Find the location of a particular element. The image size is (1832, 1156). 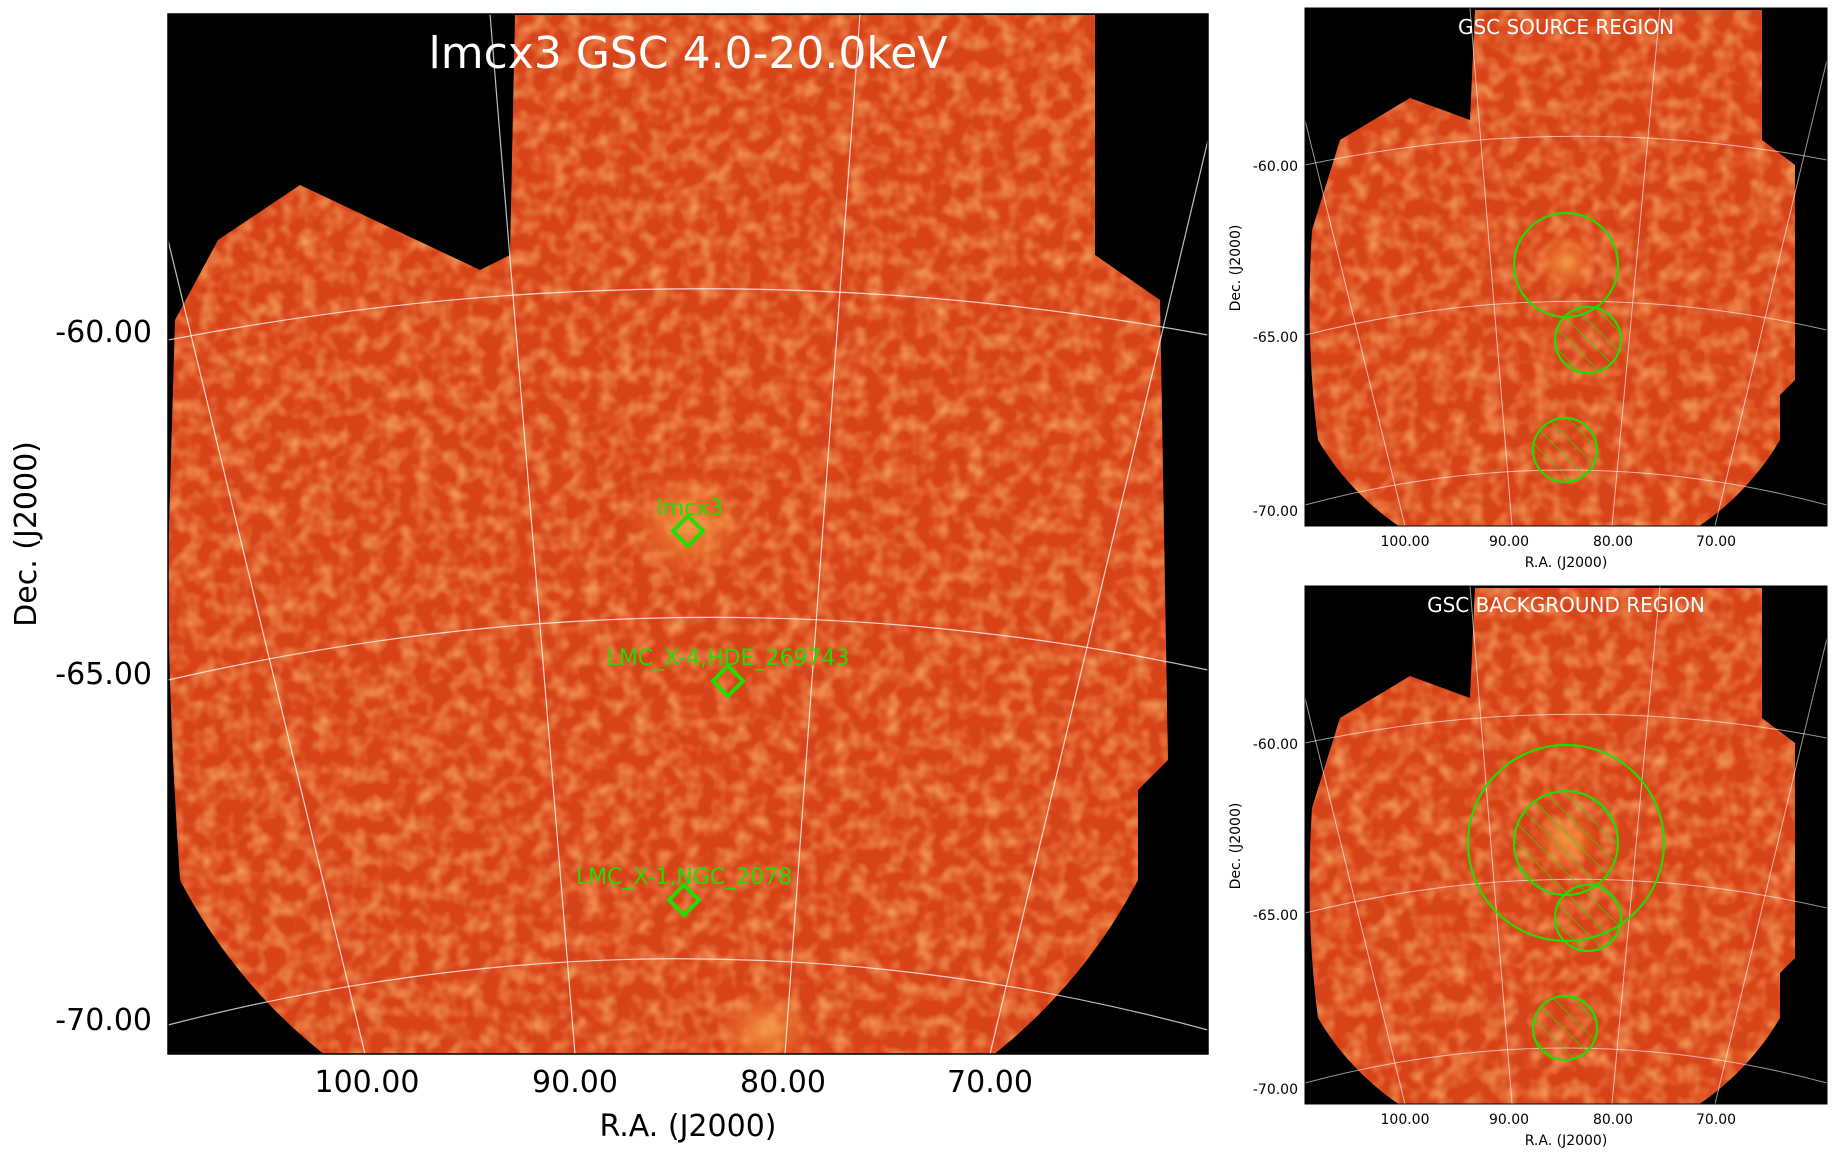

background-exclusion-source is located at coordinates (1566, 843).